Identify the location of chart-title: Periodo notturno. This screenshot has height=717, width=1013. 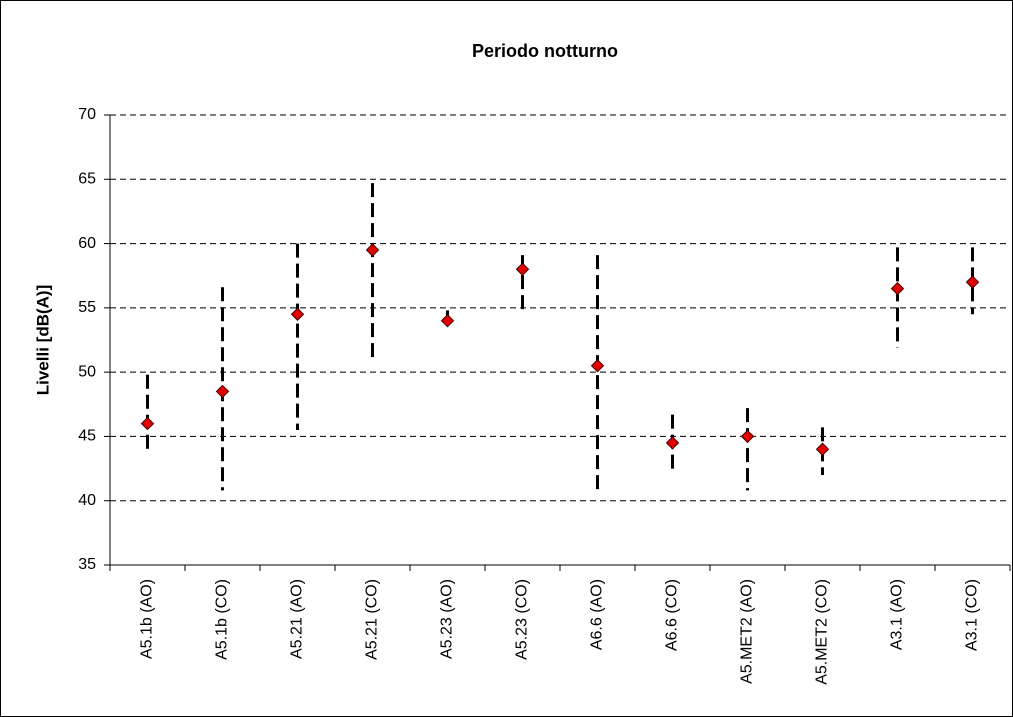
(545, 51).